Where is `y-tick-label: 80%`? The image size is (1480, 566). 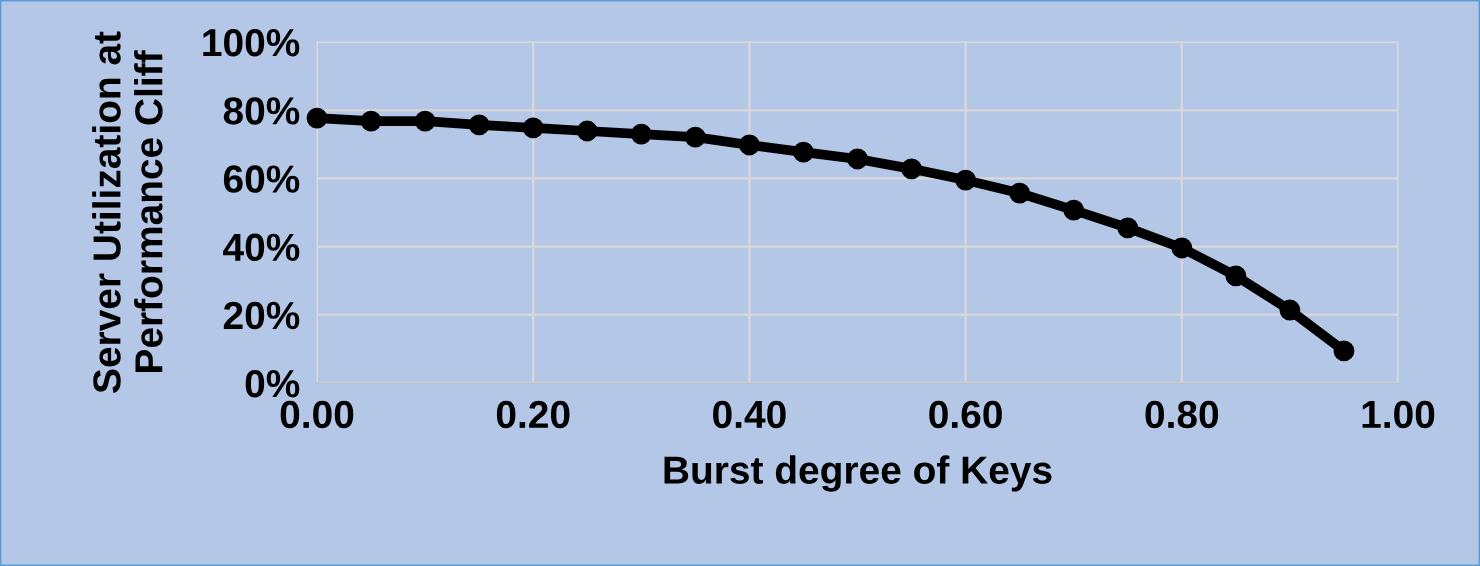
y-tick-label: 80% is located at coordinates (261, 111).